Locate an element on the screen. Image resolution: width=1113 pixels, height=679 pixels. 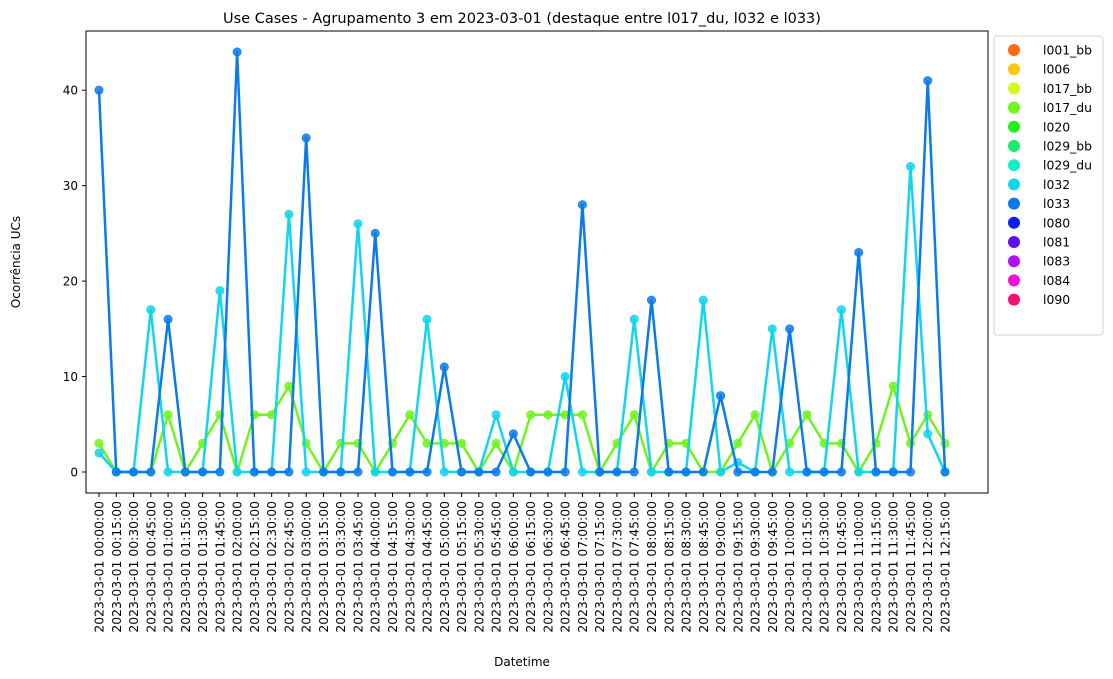
legend-marker-l033 is located at coordinates (1014, 203).